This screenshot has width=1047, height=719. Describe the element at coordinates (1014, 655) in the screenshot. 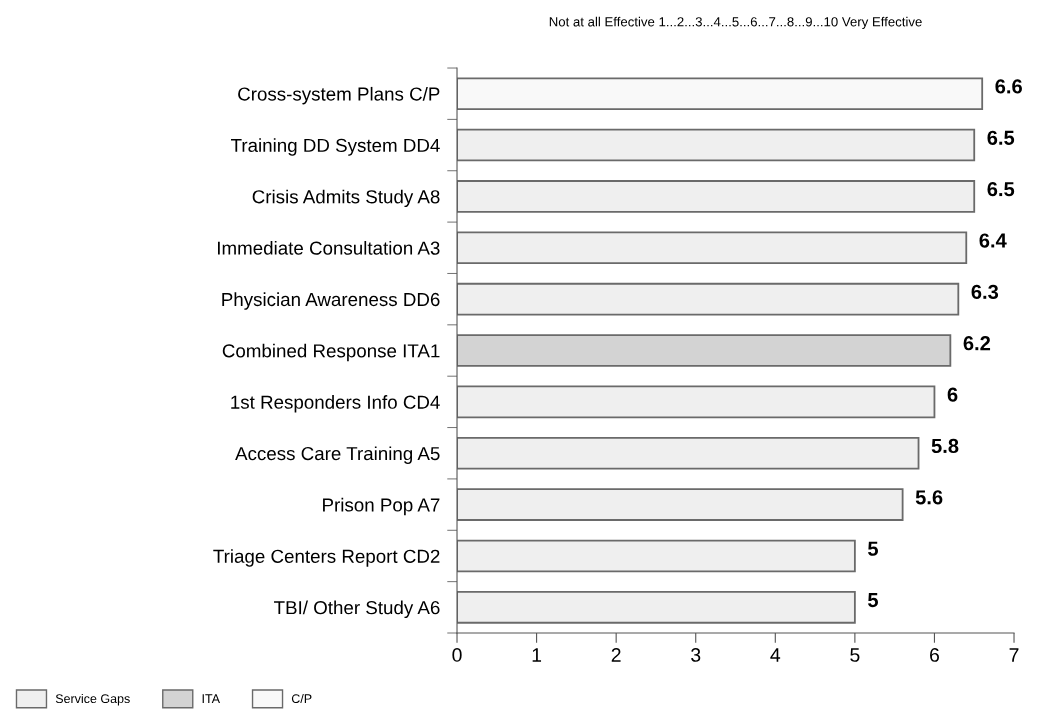

I see `x-tick-label: 7` at that location.